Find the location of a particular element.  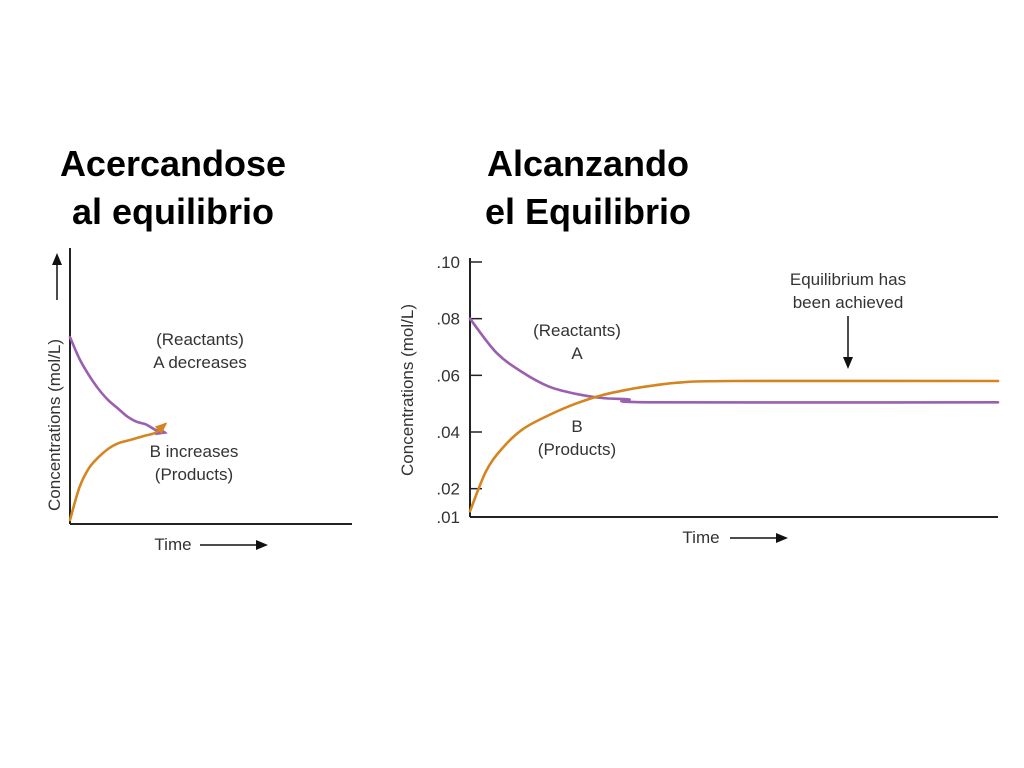

chart-2-y-tick-label: .02 is located at coordinates (448, 489).